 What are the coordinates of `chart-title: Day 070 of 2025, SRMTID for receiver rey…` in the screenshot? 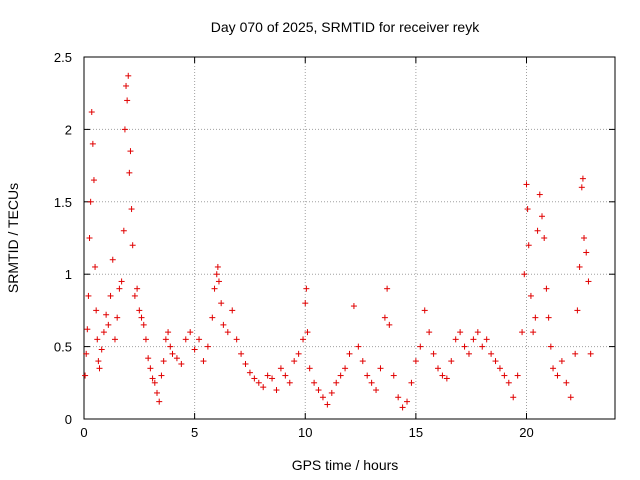 It's located at (345, 27).